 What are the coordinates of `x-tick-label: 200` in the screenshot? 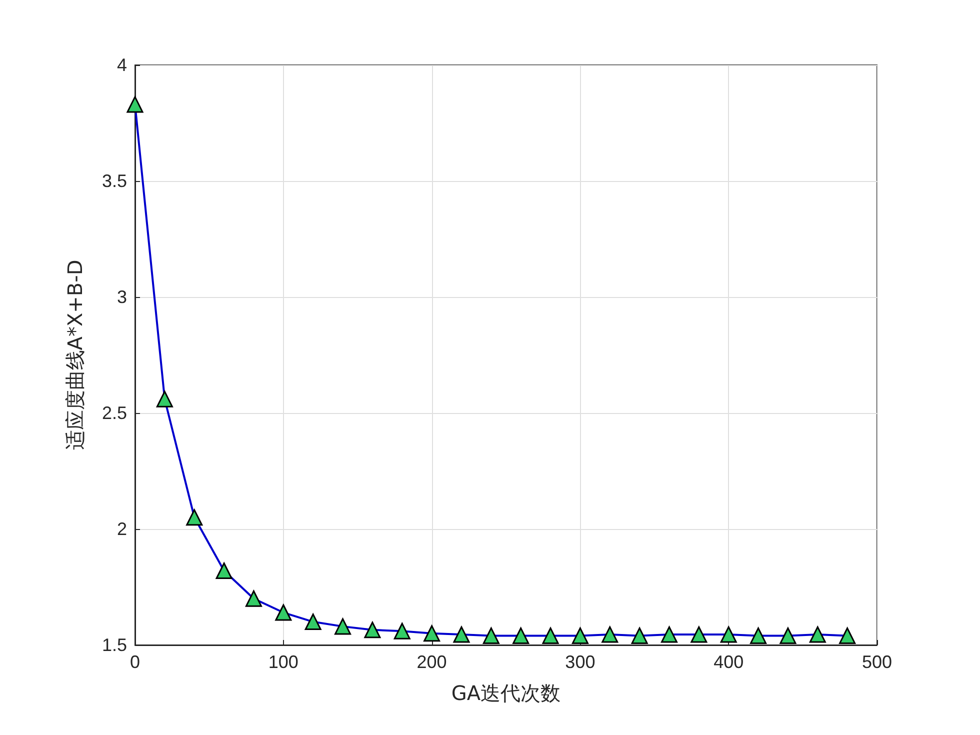 It's located at (431, 662).